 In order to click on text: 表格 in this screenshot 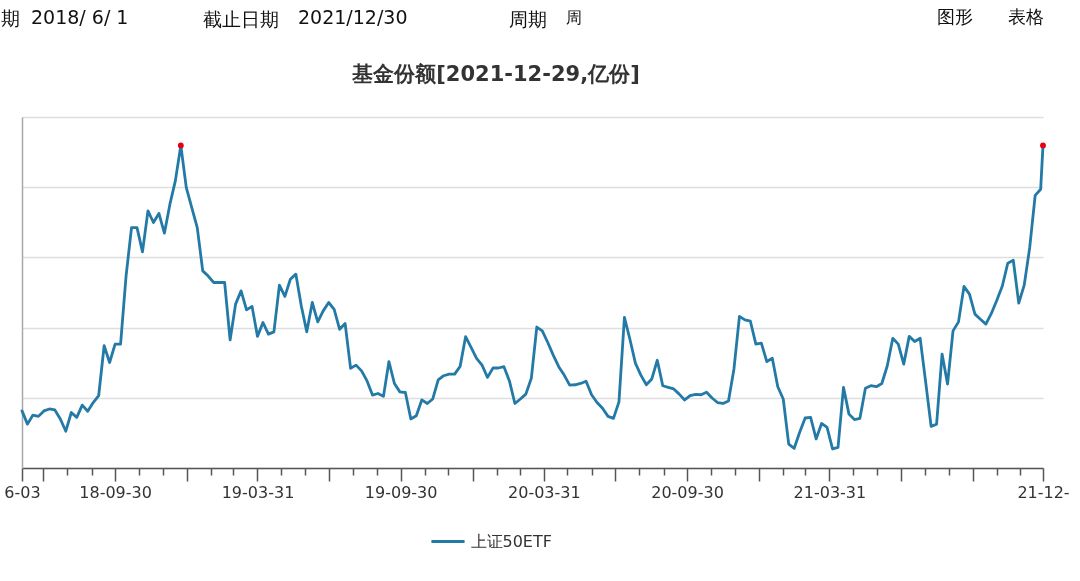, I will do `click(1026, 16)`.